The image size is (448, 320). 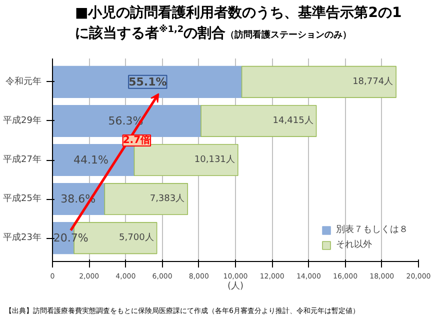 I want to click on total-label: 18,774人, so click(x=373, y=81).